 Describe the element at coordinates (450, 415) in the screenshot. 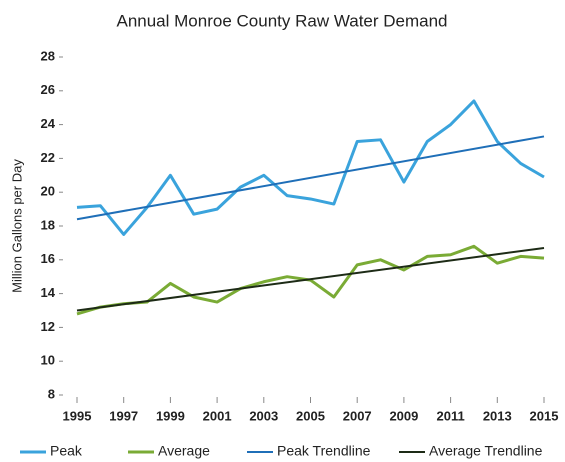

I see `x-tick-label: 2011` at that location.